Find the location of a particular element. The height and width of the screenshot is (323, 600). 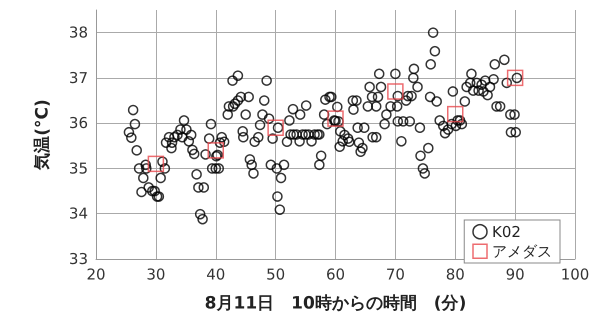

x-tick-label: 90 is located at coordinates (515, 275).